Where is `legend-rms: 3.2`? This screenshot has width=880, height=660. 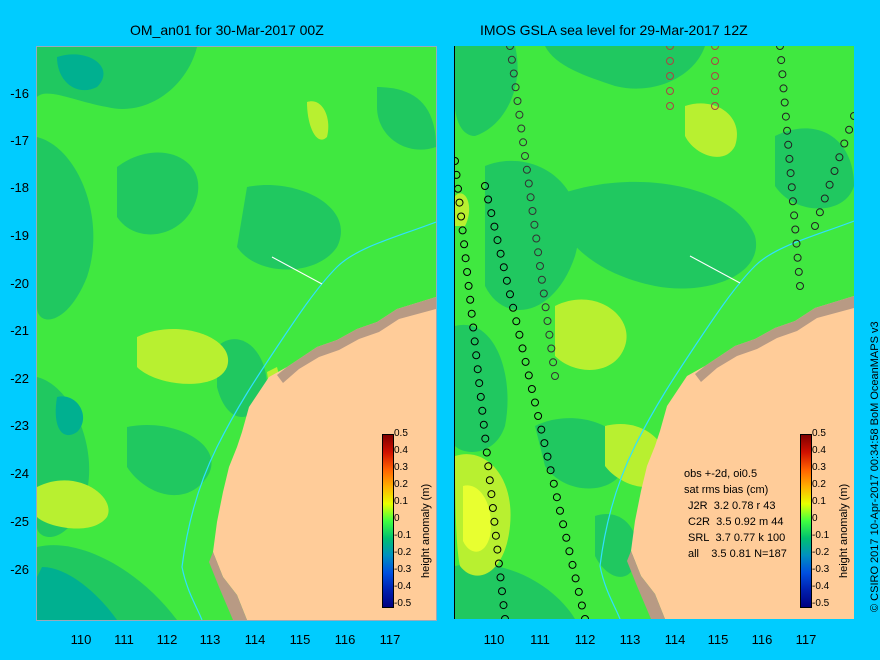
legend-rms: 3.2 is located at coordinates (721, 506).